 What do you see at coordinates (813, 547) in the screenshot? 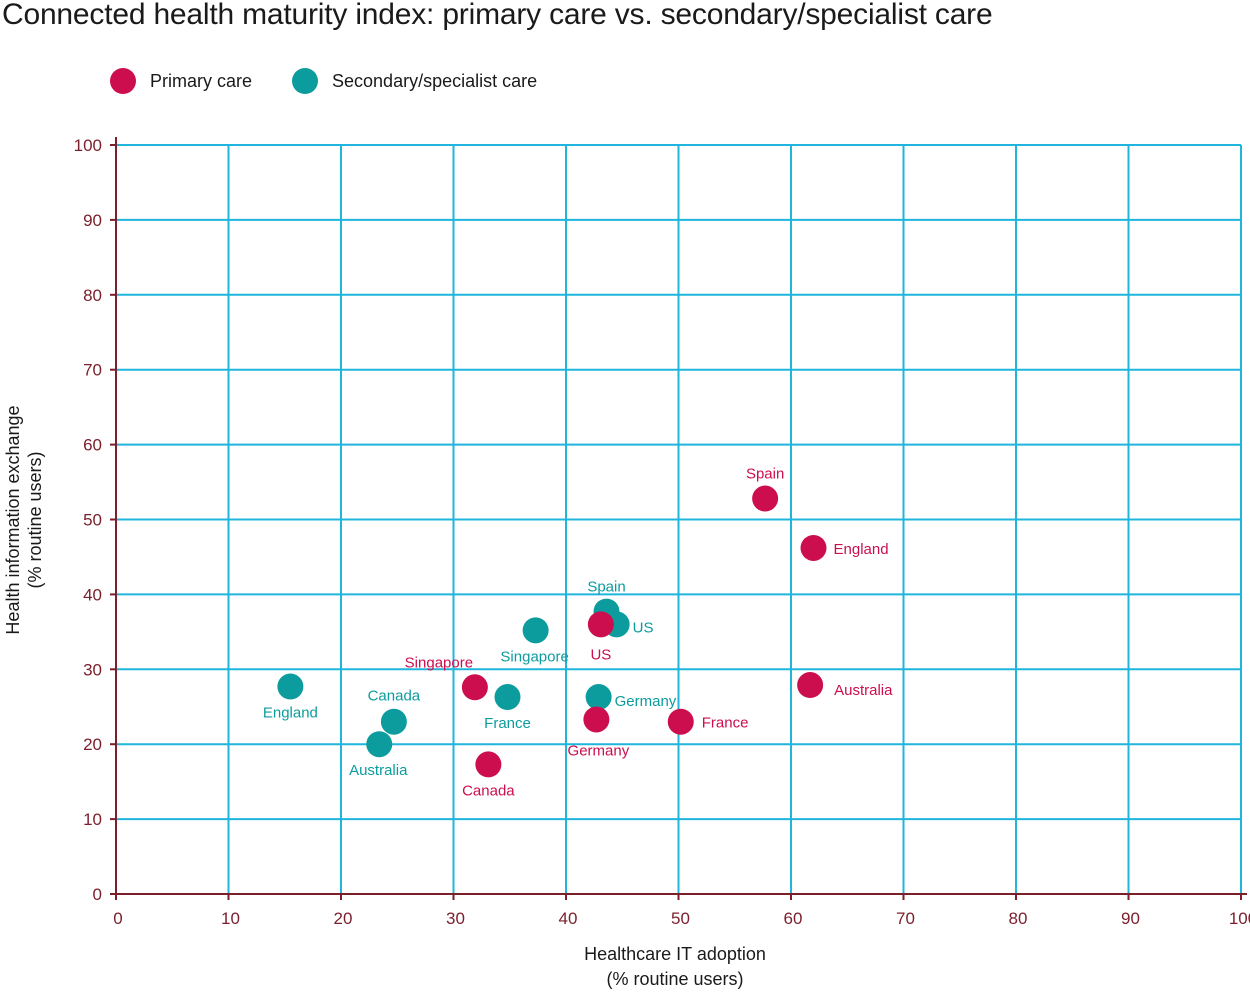
I see `point-primary-england` at bounding box center [813, 547].